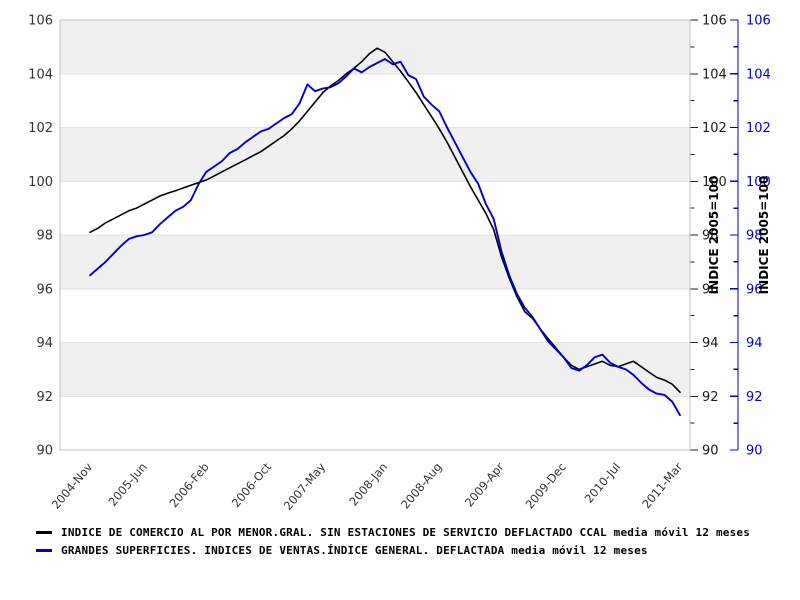  What do you see at coordinates (72, 486) in the screenshot?
I see `svg-text: 2004-Nov` at bounding box center [72, 486].